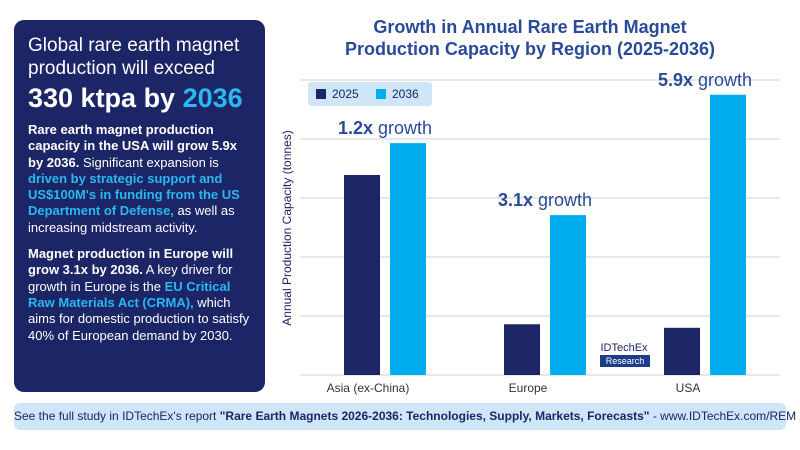 This screenshot has height=450, width=800. Describe the element at coordinates (624, 348) in the screenshot. I see `logo-name: IDTechEx` at that location.